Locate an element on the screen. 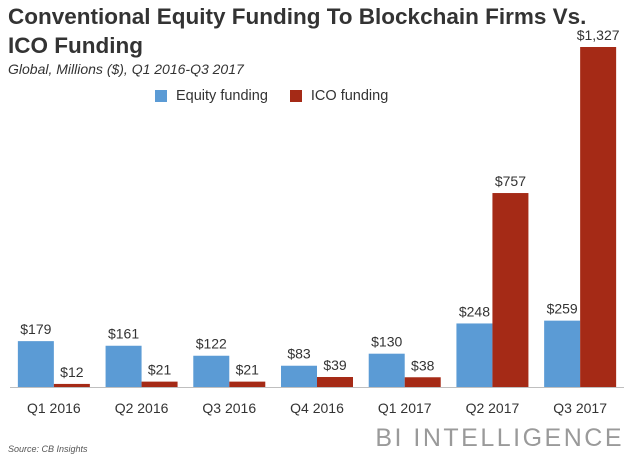 The height and width of the screenshot is (468, 638). legend-item-equity: Equity funding is located at coordinates (211, 96).